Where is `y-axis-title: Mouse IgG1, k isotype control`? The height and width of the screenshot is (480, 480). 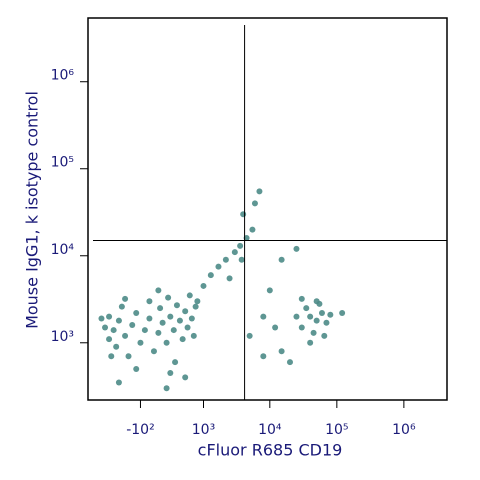 y-axis-title: Mouse IgG1, k isotype control is located at coordinates (32, 210).